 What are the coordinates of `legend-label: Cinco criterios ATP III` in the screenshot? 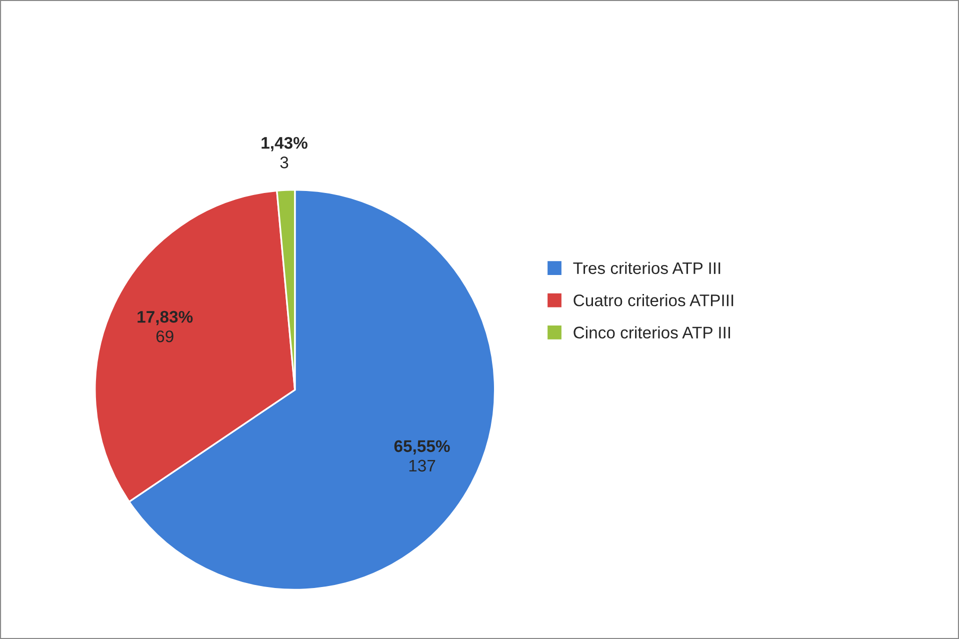 It's located at (652, 332).